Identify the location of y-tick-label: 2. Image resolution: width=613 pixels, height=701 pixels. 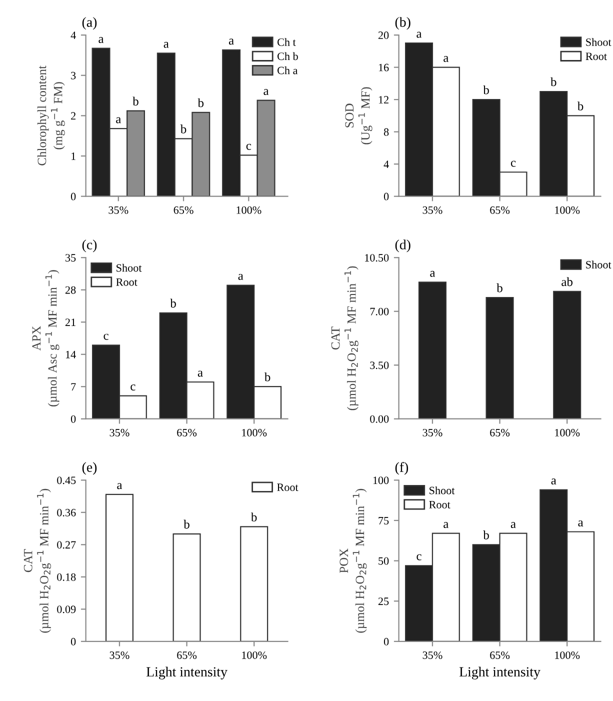
(73, 116).